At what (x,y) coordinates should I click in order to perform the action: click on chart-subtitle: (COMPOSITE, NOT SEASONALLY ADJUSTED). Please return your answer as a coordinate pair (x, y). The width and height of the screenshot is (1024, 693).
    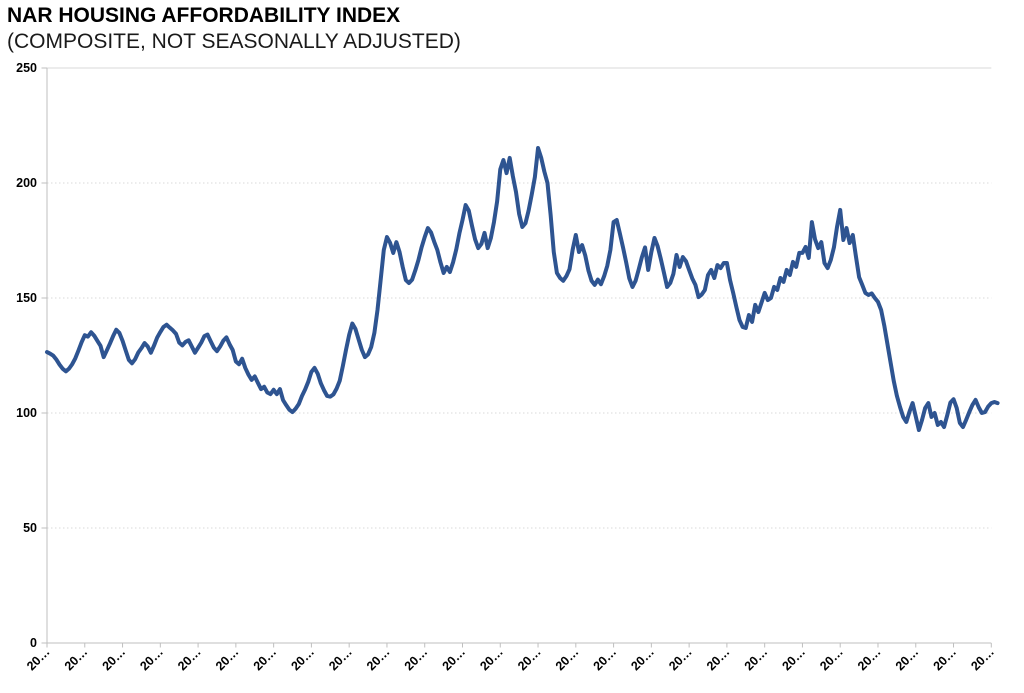
    Looking at the image, I should click on (234, 41).